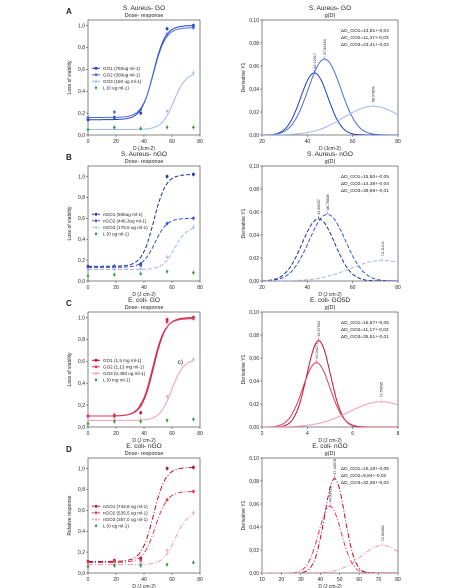  Describe the element at coordinates (330, 149) in the screenshot. I see `x-axis-label: D (Jcm-2)` at that location.